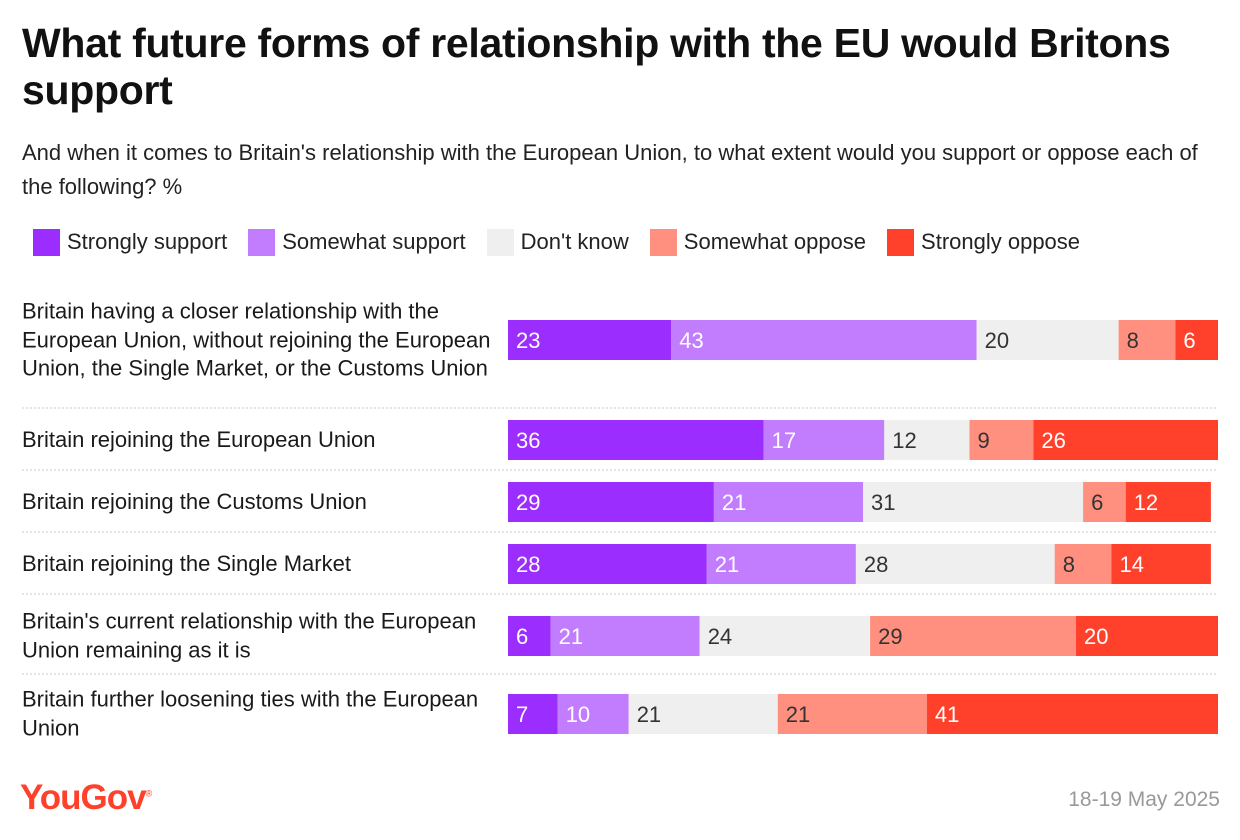 The height and width of the screenshot is (840, 1240). Describe the element at coordinates (1001, 241) in the screenshot. I see `legend-label: Strongly oppose` at that location.